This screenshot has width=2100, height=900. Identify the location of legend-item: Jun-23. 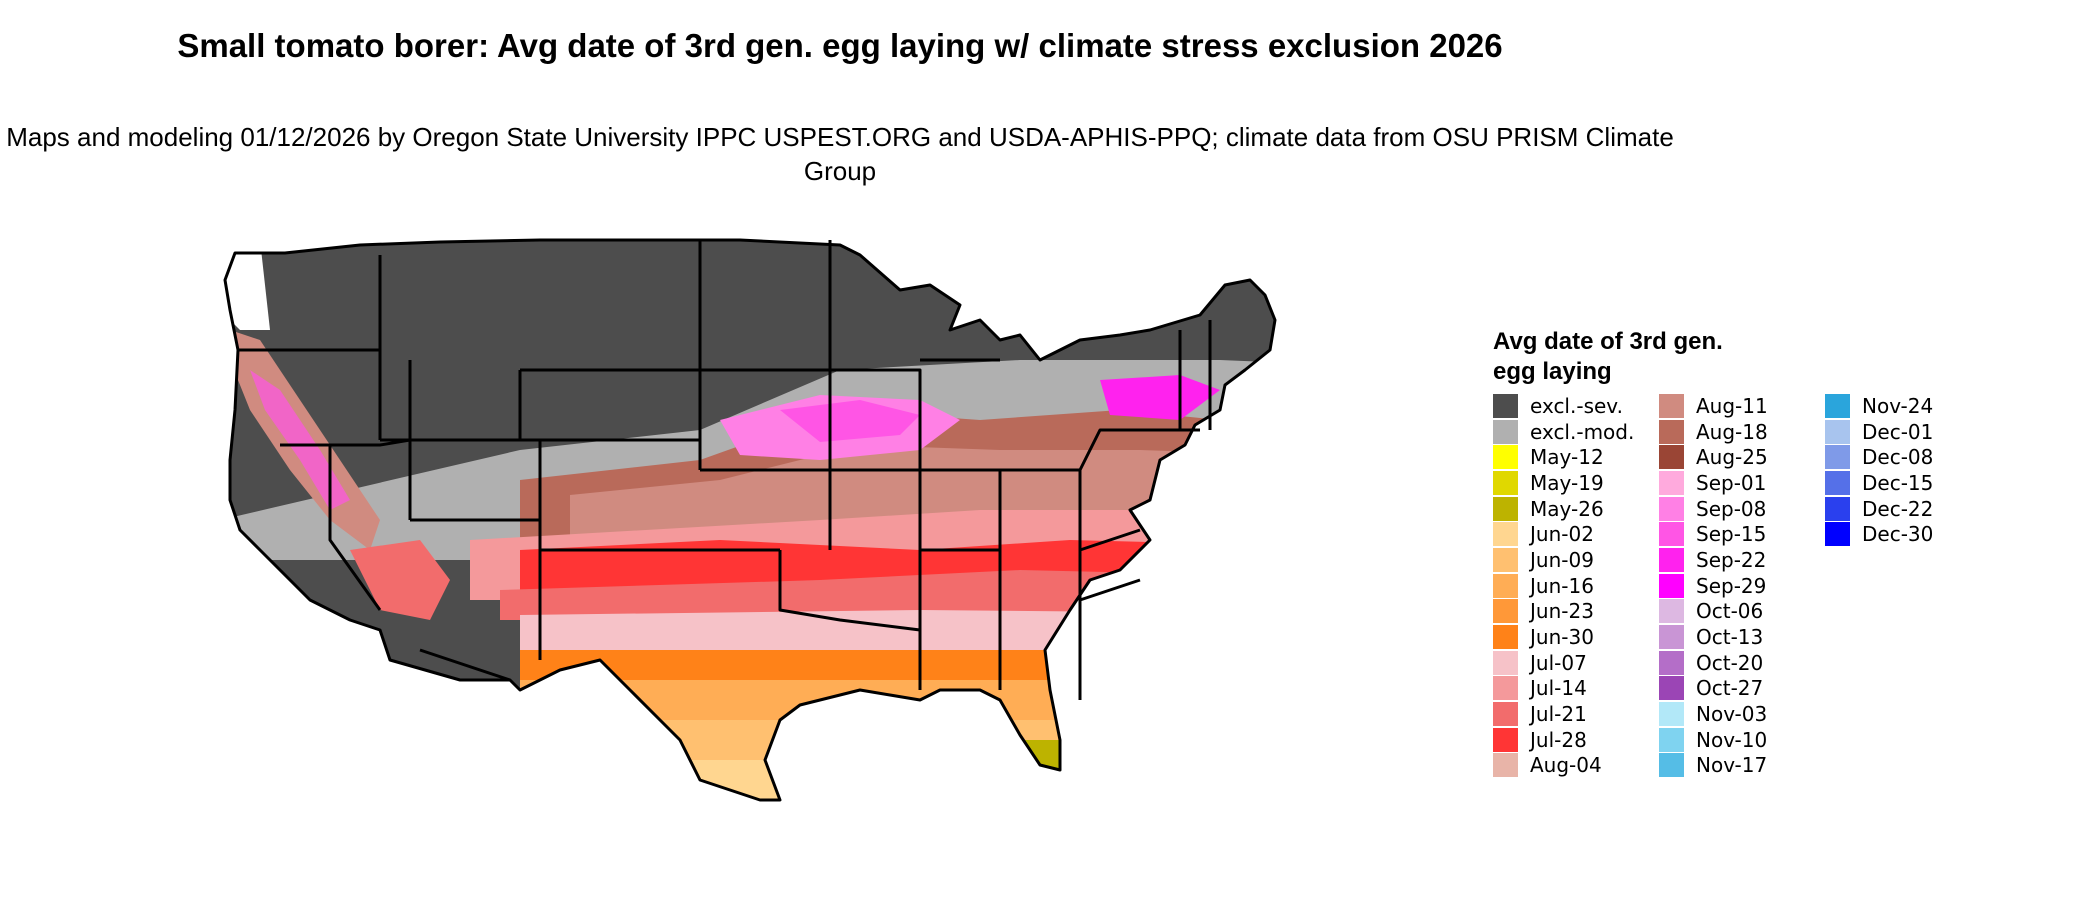
(1576, 612).